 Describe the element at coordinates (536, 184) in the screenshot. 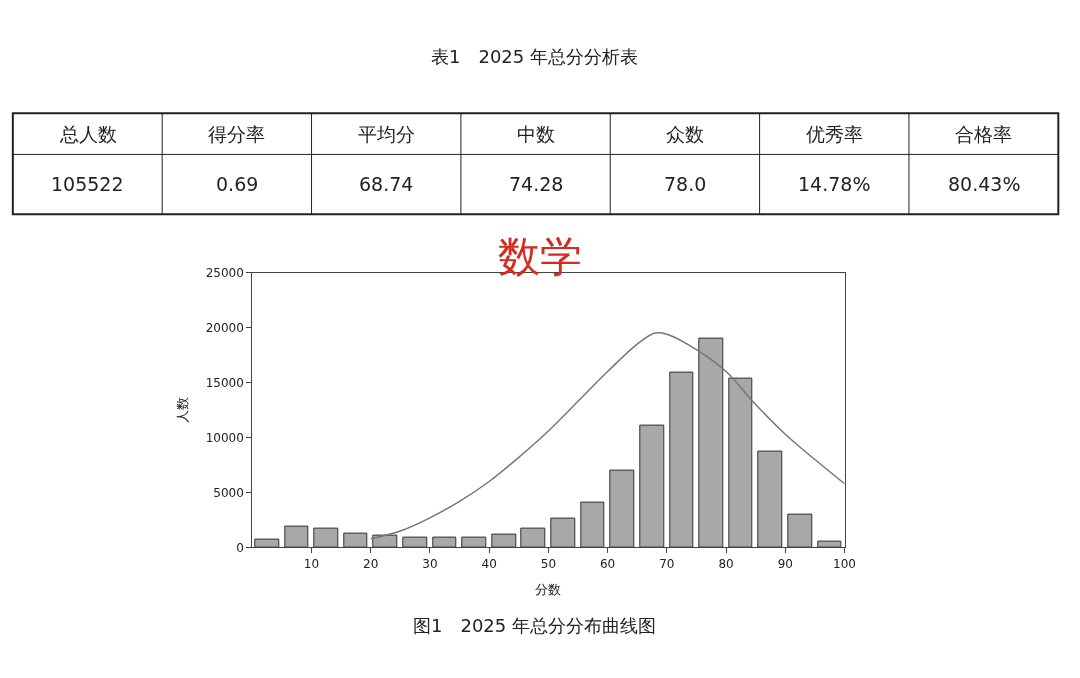

I see `text: 74.28` at that location.